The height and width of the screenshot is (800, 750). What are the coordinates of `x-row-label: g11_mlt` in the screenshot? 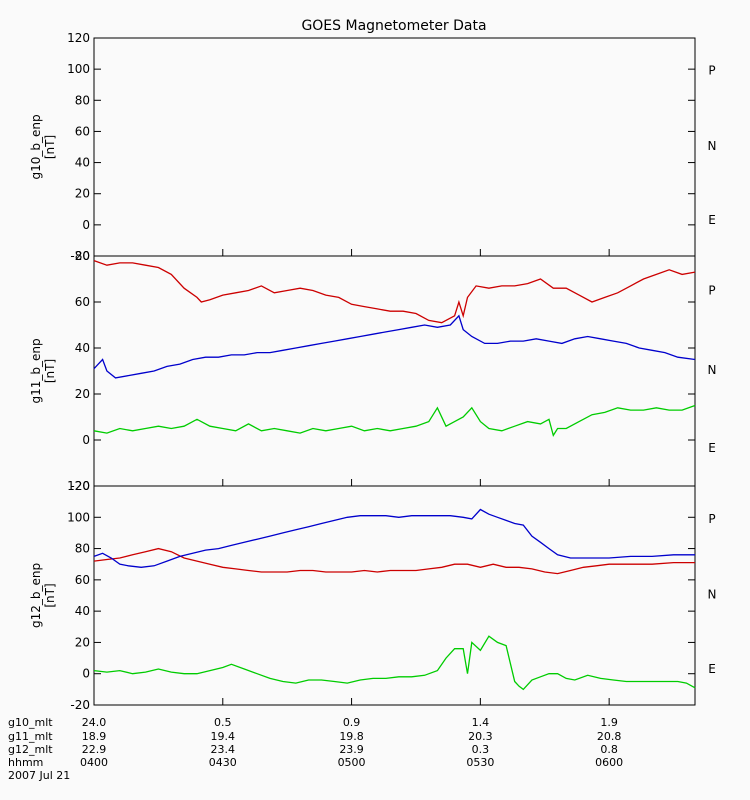 It's located at (30, 736).